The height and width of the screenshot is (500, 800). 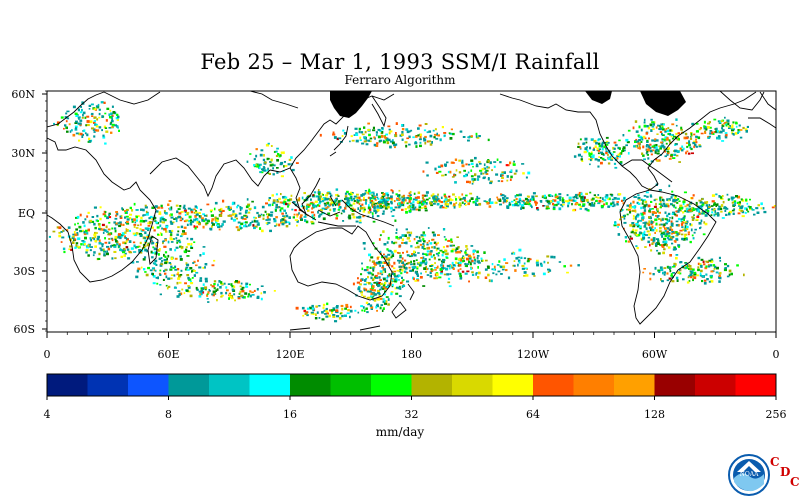 What do you see at coordinates (47, 414) in the screenshot?
I see `colorbar-tick-label: 4` at bounding box center [47, 414].